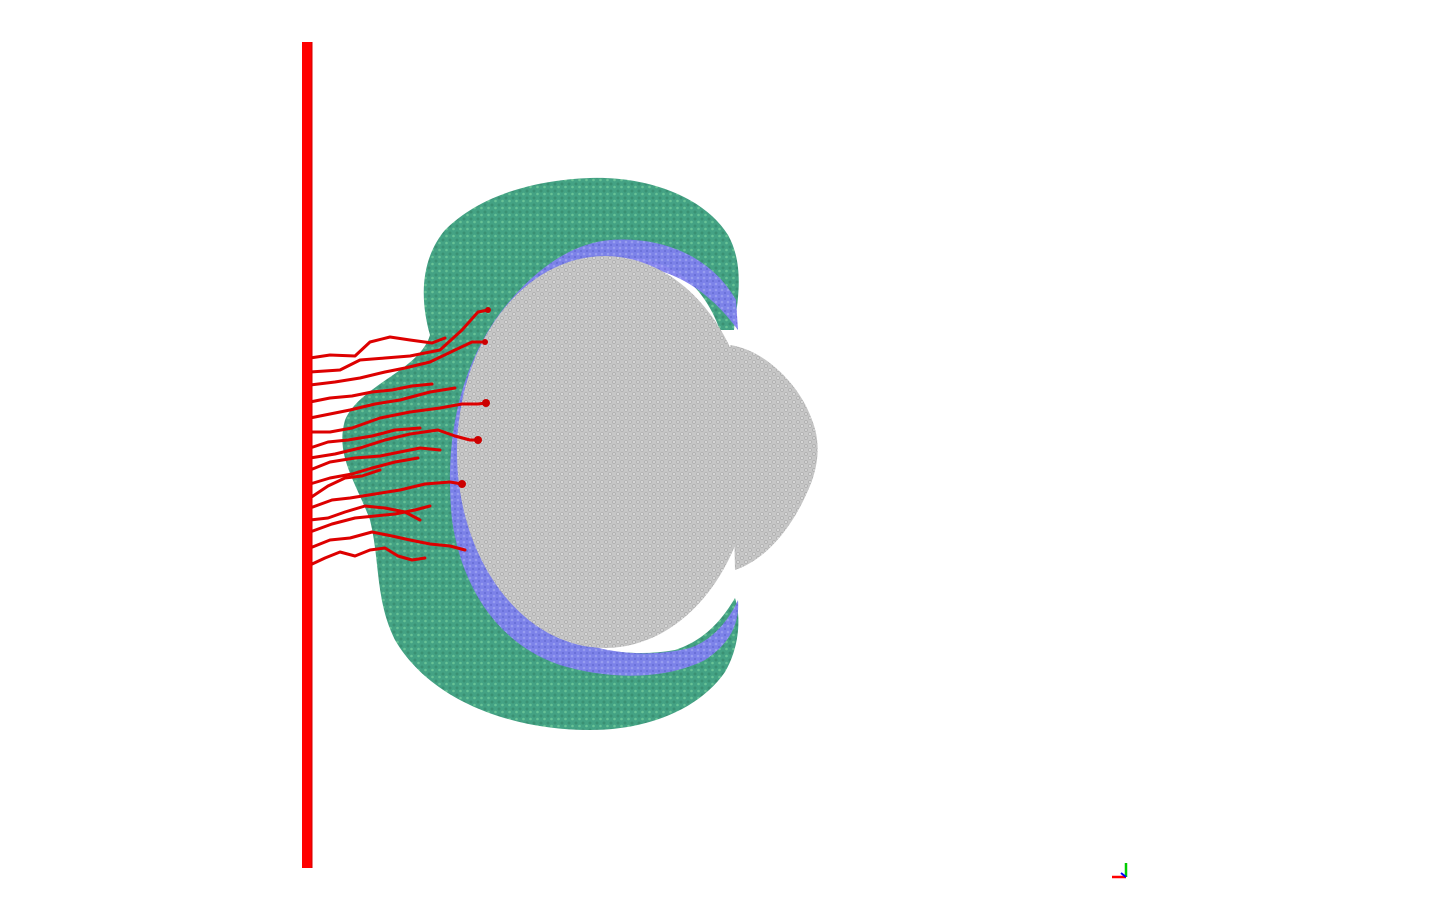 This screenshot has height=900, width=1440. I want to click on red-filaments, so click(399, 437).